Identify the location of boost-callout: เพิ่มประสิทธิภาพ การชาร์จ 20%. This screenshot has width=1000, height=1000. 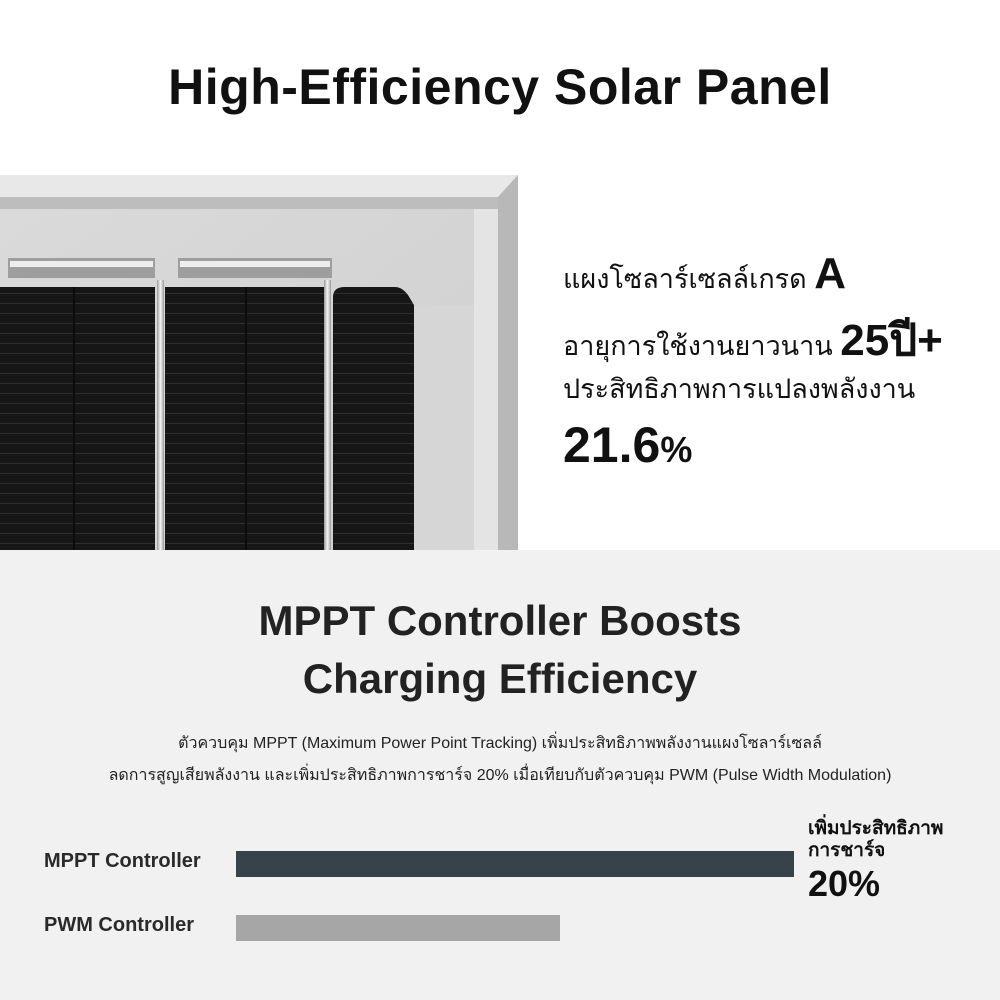
(875, 862).